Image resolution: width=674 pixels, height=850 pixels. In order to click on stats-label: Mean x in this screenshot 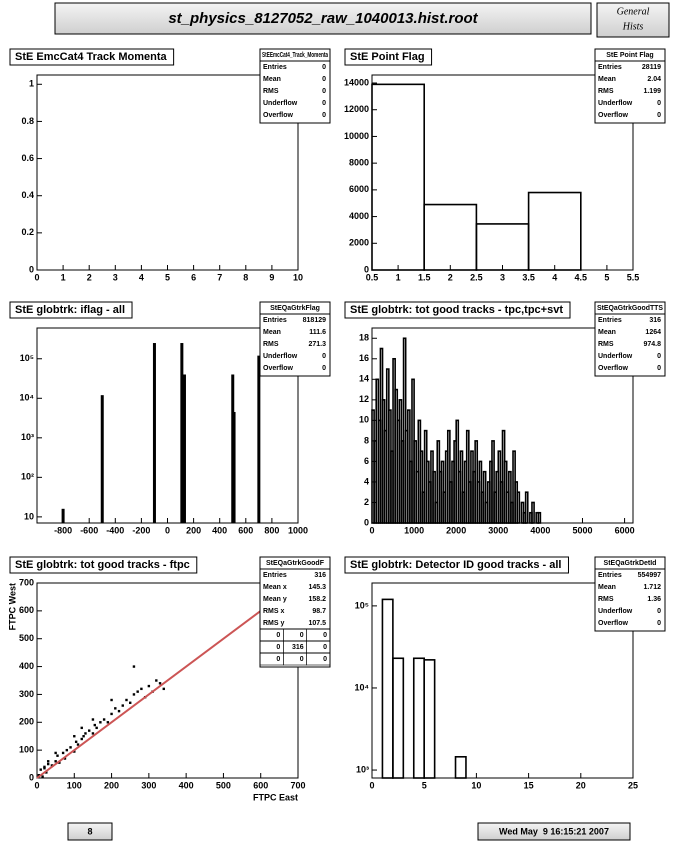, I will do `click(275, 587)`.